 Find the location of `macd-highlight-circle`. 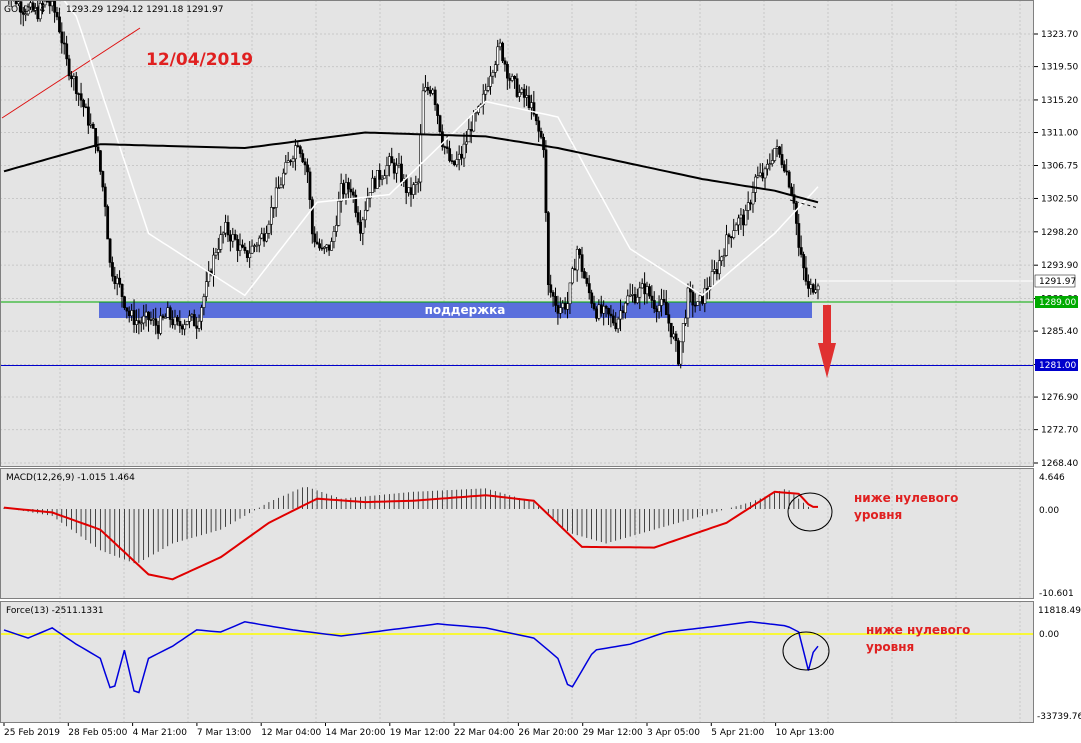

macd-highlight-circle is located at coordinates (810, 512).